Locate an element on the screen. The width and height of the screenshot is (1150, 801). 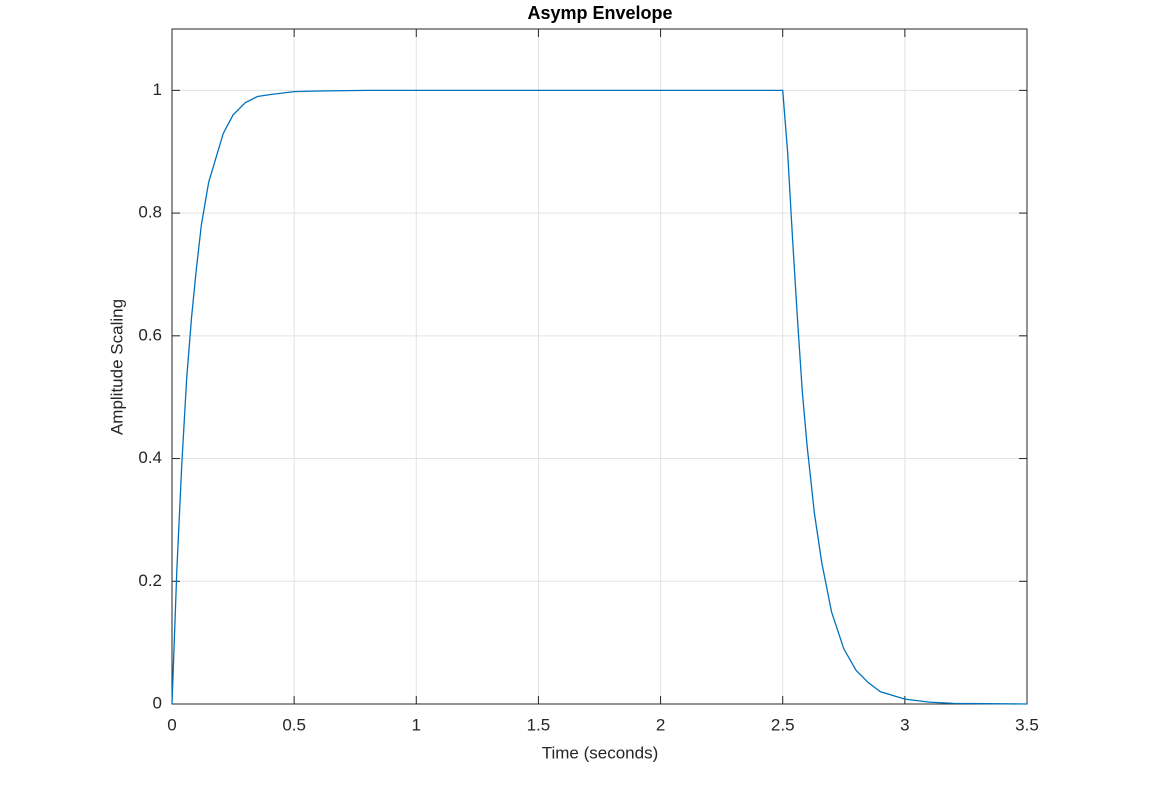
y-tick-label: 0.6 is located at coordinates (150, 334).